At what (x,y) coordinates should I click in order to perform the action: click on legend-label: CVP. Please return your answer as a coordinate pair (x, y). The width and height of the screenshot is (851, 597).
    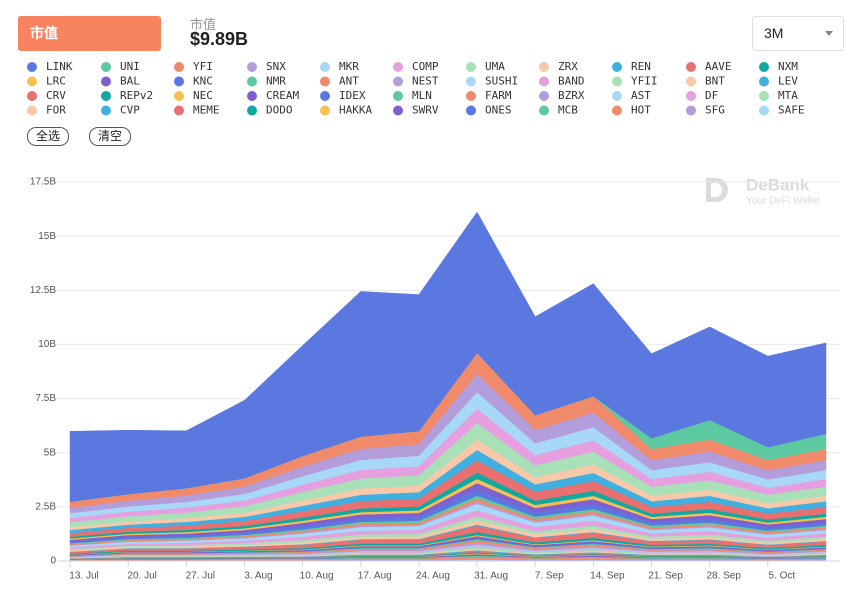
    Looking at the image, I should click on (130, 110).